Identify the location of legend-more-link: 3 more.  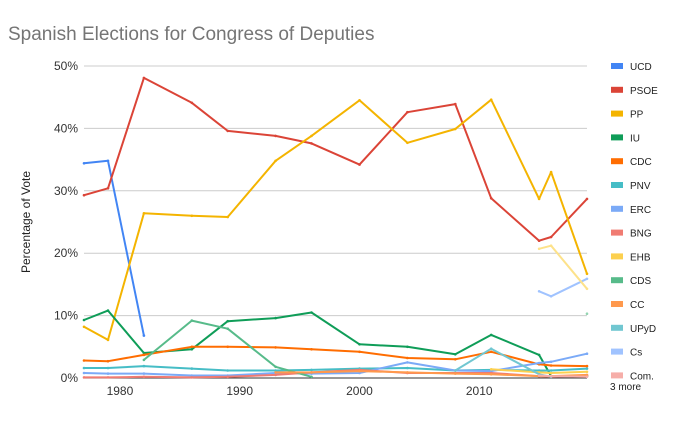
(626, 387).